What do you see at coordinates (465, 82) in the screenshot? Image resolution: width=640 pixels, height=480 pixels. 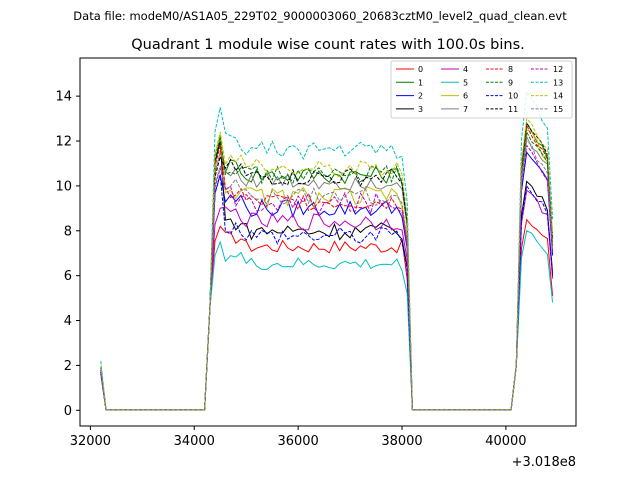 I see `legend-label: 5` at bounding box center [465, 82].